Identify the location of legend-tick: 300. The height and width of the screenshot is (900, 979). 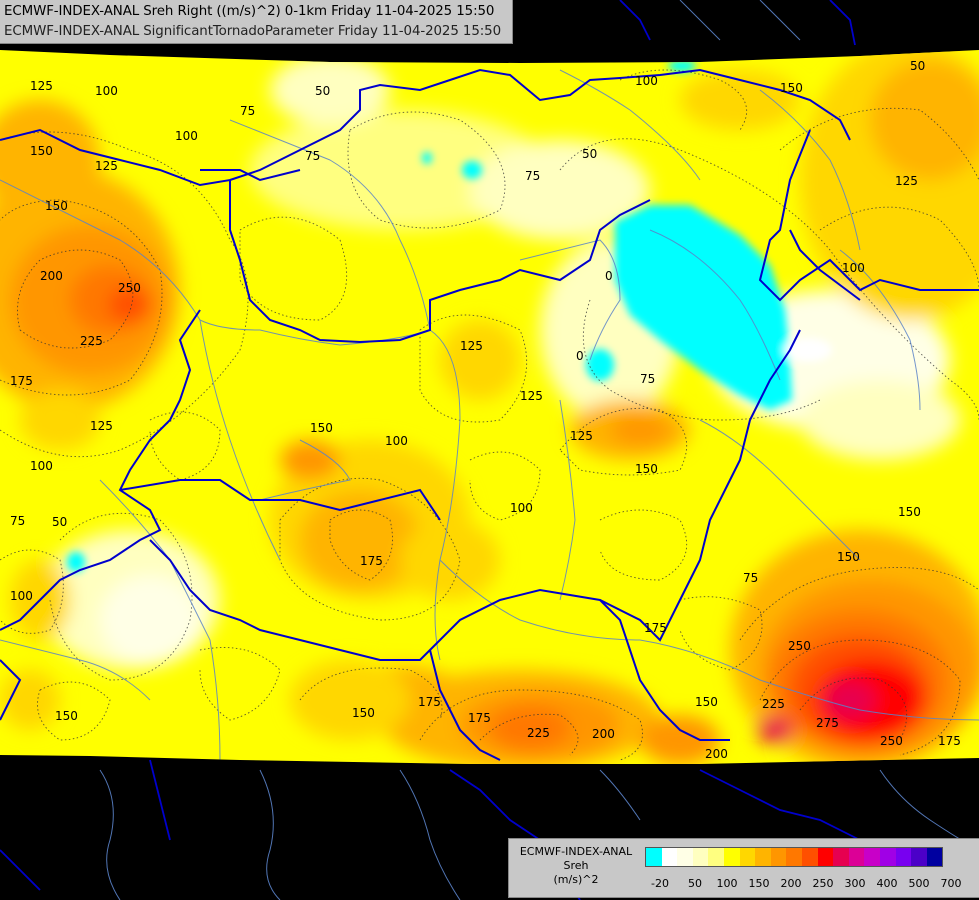
(855, 883).